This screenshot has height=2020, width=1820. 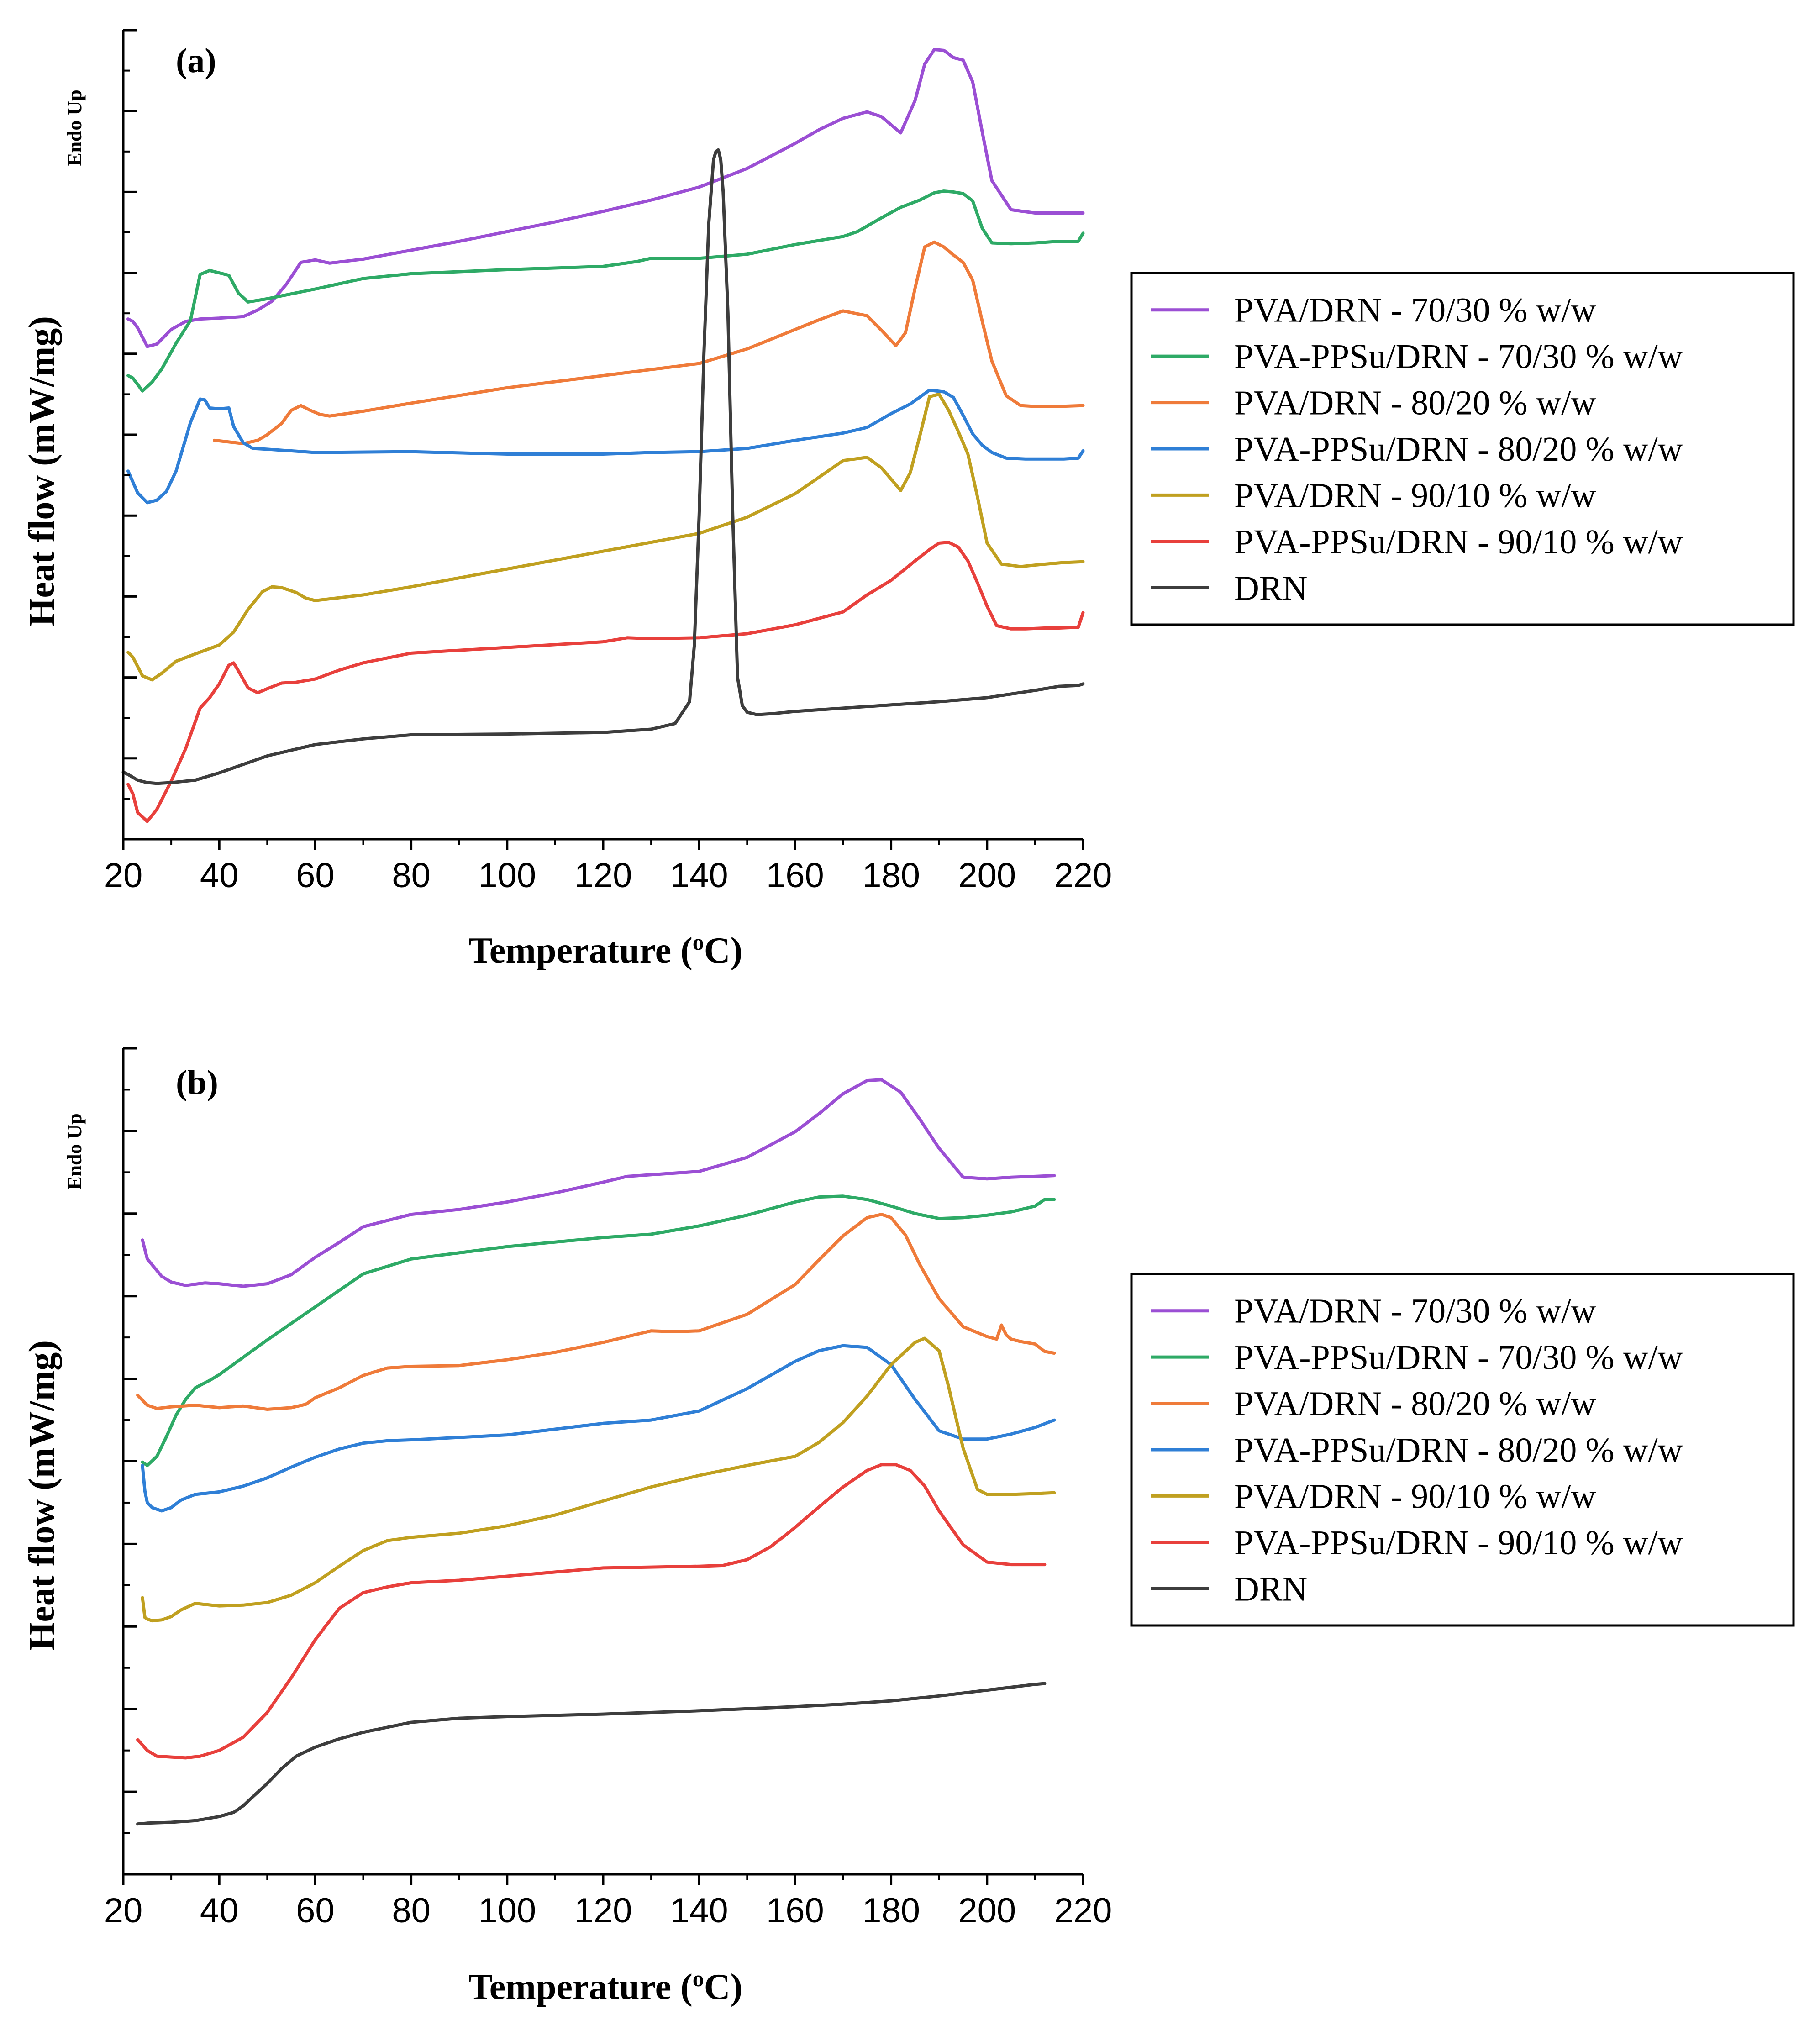 I want to click on panel-a-x-title-unit: C), so click(x=723, y=951).